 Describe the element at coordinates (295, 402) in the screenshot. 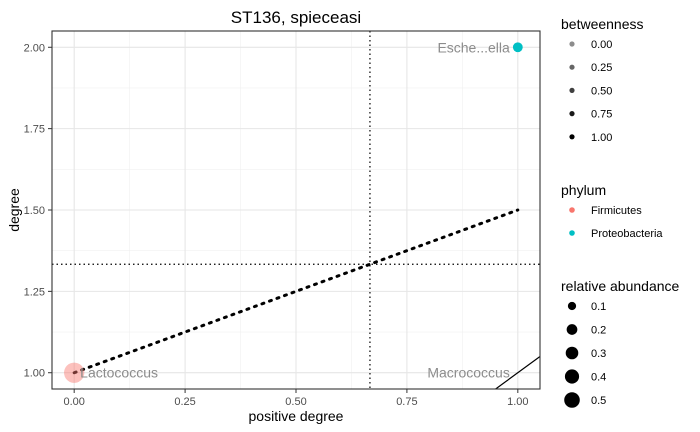

I see `x-tick-label: 0.50` at that location.